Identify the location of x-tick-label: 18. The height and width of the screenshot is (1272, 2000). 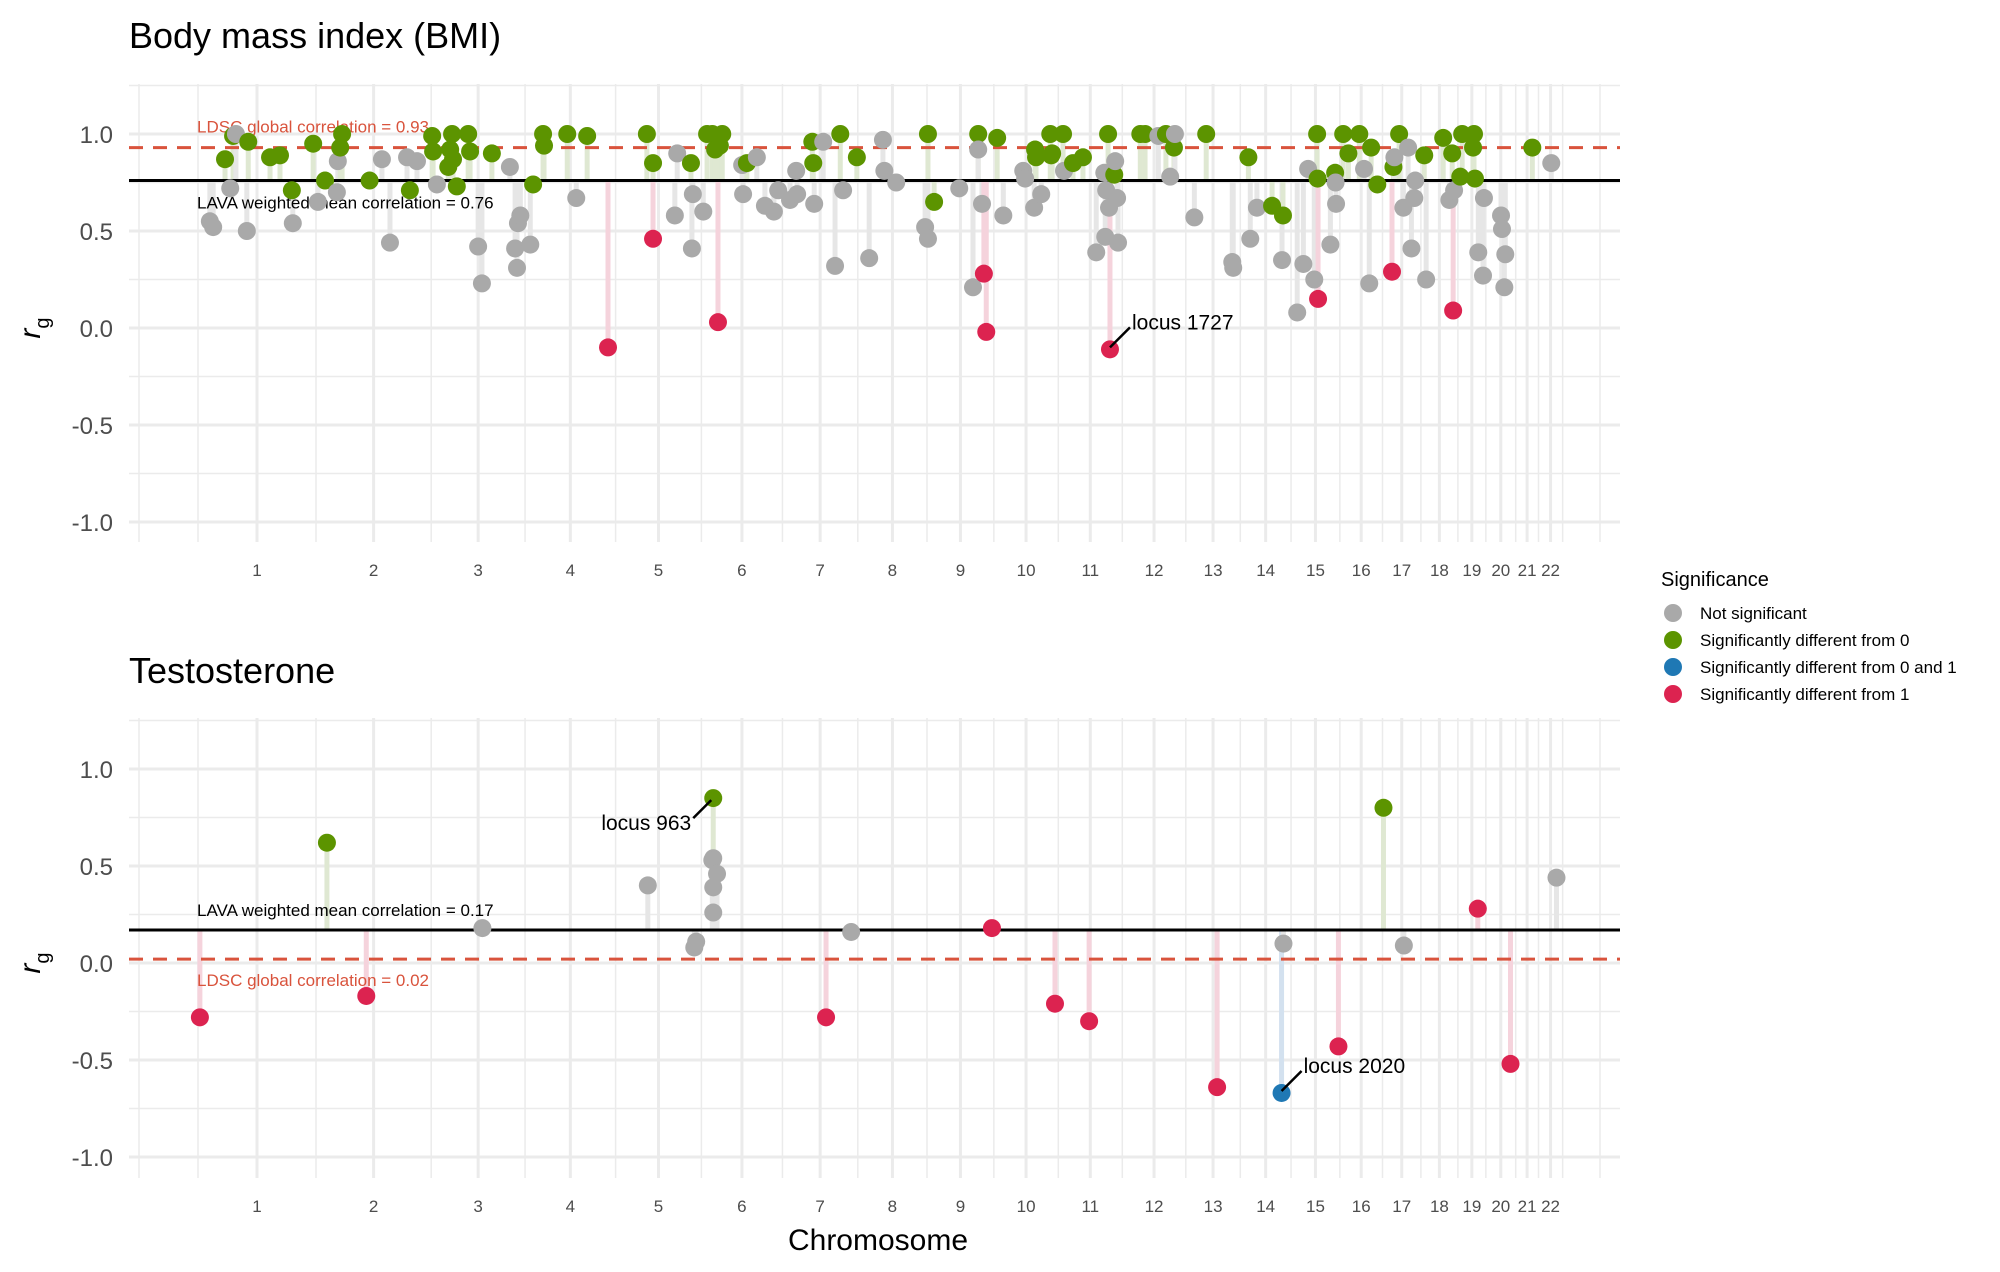
(1439, 1206).